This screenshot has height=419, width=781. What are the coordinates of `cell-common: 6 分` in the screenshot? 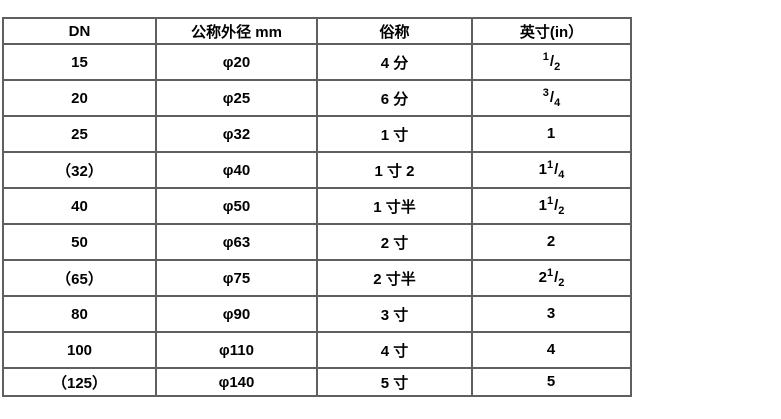 It's located at (394, 98).